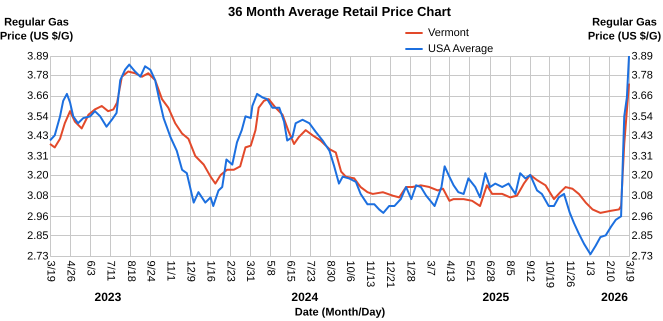  What do you see at coordinates (350, 271) in the screenshot?
I see `x-tick-label: 10/6` at bounding box center [350, 271].